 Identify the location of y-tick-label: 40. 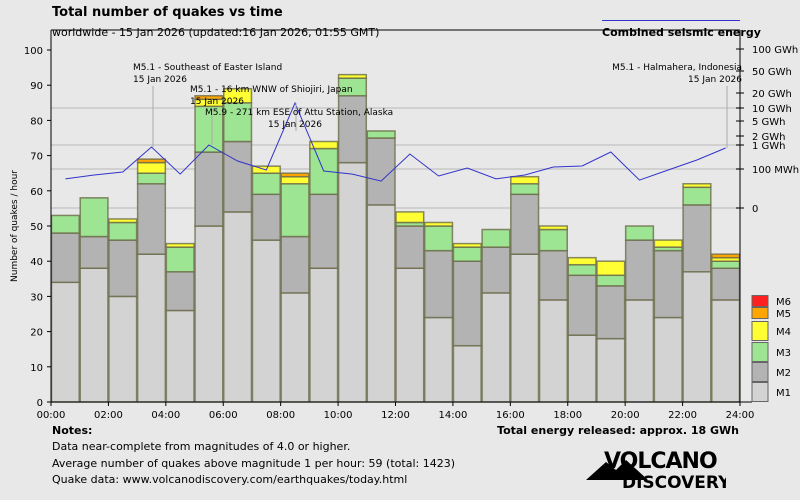
(36, 262).